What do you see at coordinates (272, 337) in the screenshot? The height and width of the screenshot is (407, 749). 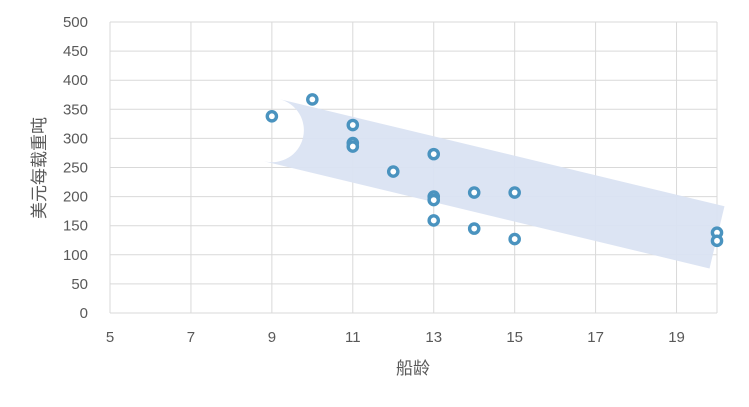 I see `x-tick-label: 9` at bounding box center [272, 337].